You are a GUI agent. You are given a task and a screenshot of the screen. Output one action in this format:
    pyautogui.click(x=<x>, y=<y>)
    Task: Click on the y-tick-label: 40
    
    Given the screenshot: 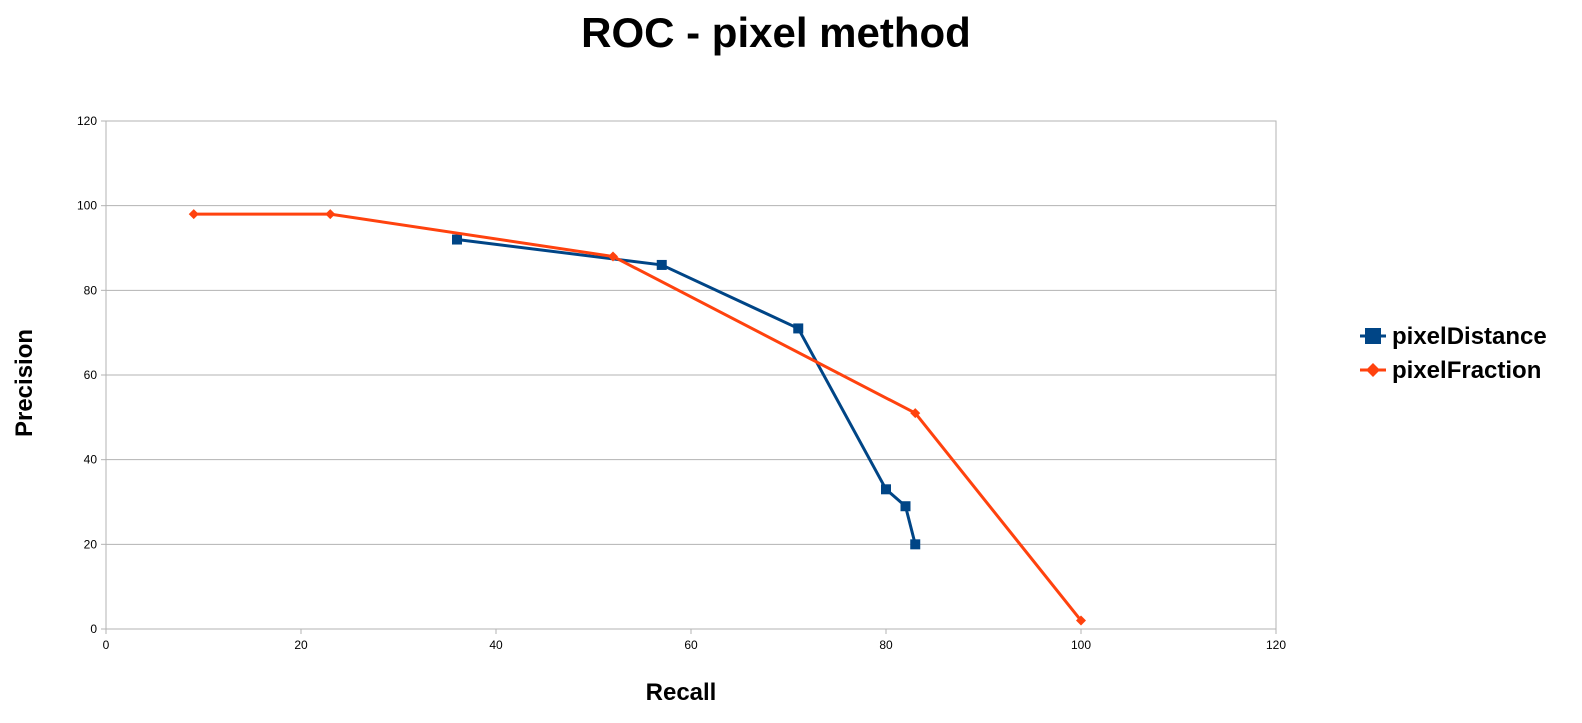 What is the action you would take?
    pyautogui.click(x=91, y=460)
    